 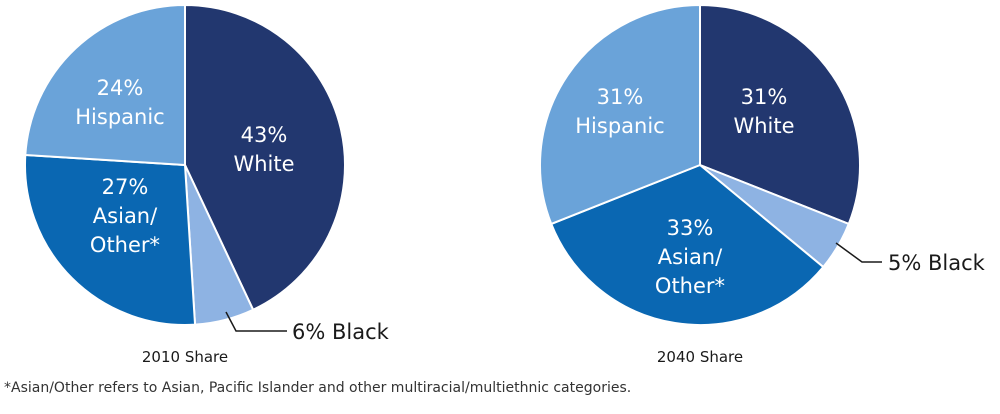 I want to click on data-label-black: 5% Black, so click(x=937, y=263).